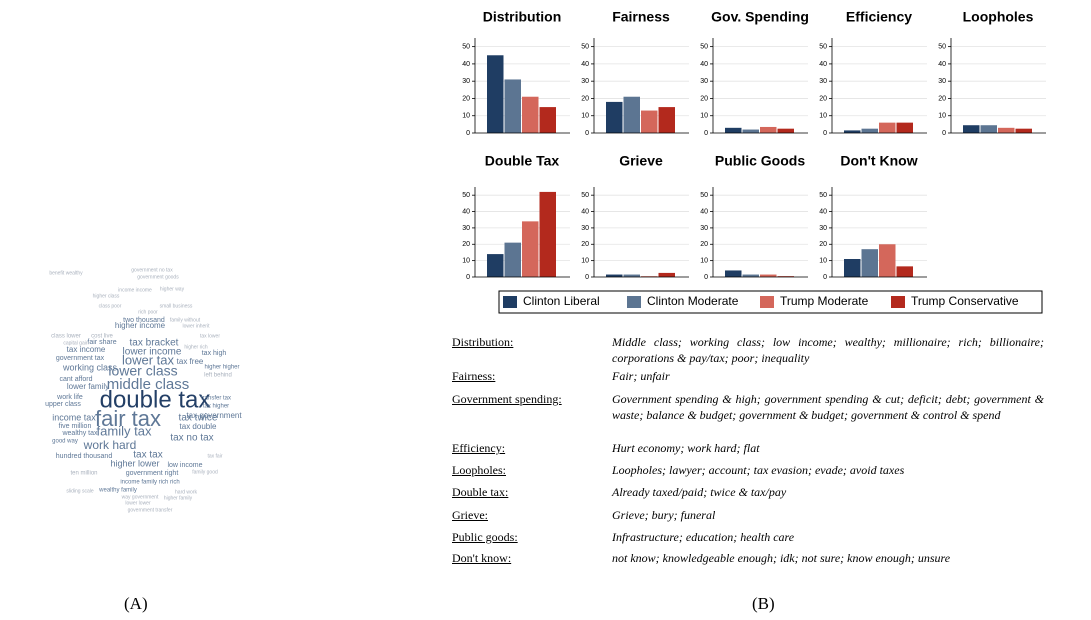  What do you see at coordinates (186, 492) in the screenshot?
I see `word: hard work` at bounding box center [186, 492].